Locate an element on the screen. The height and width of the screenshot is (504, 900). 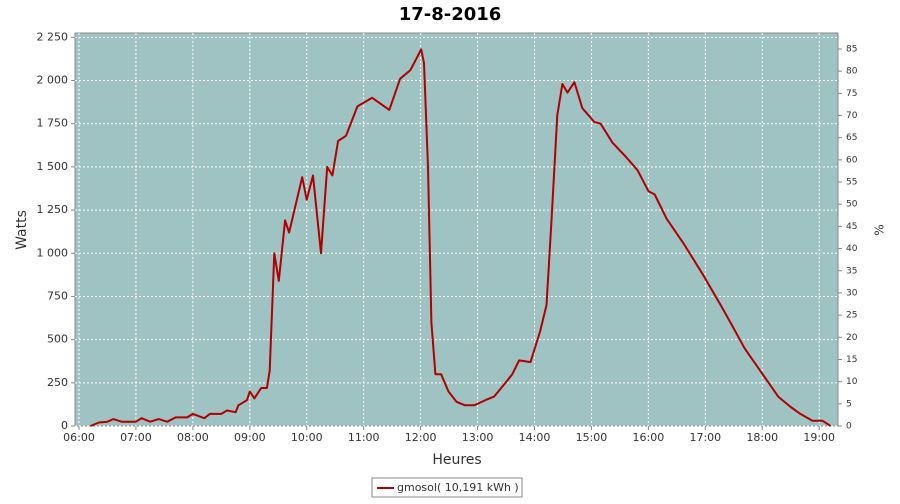
y2-tick-label: 10 is located at coordinates (852, 382).